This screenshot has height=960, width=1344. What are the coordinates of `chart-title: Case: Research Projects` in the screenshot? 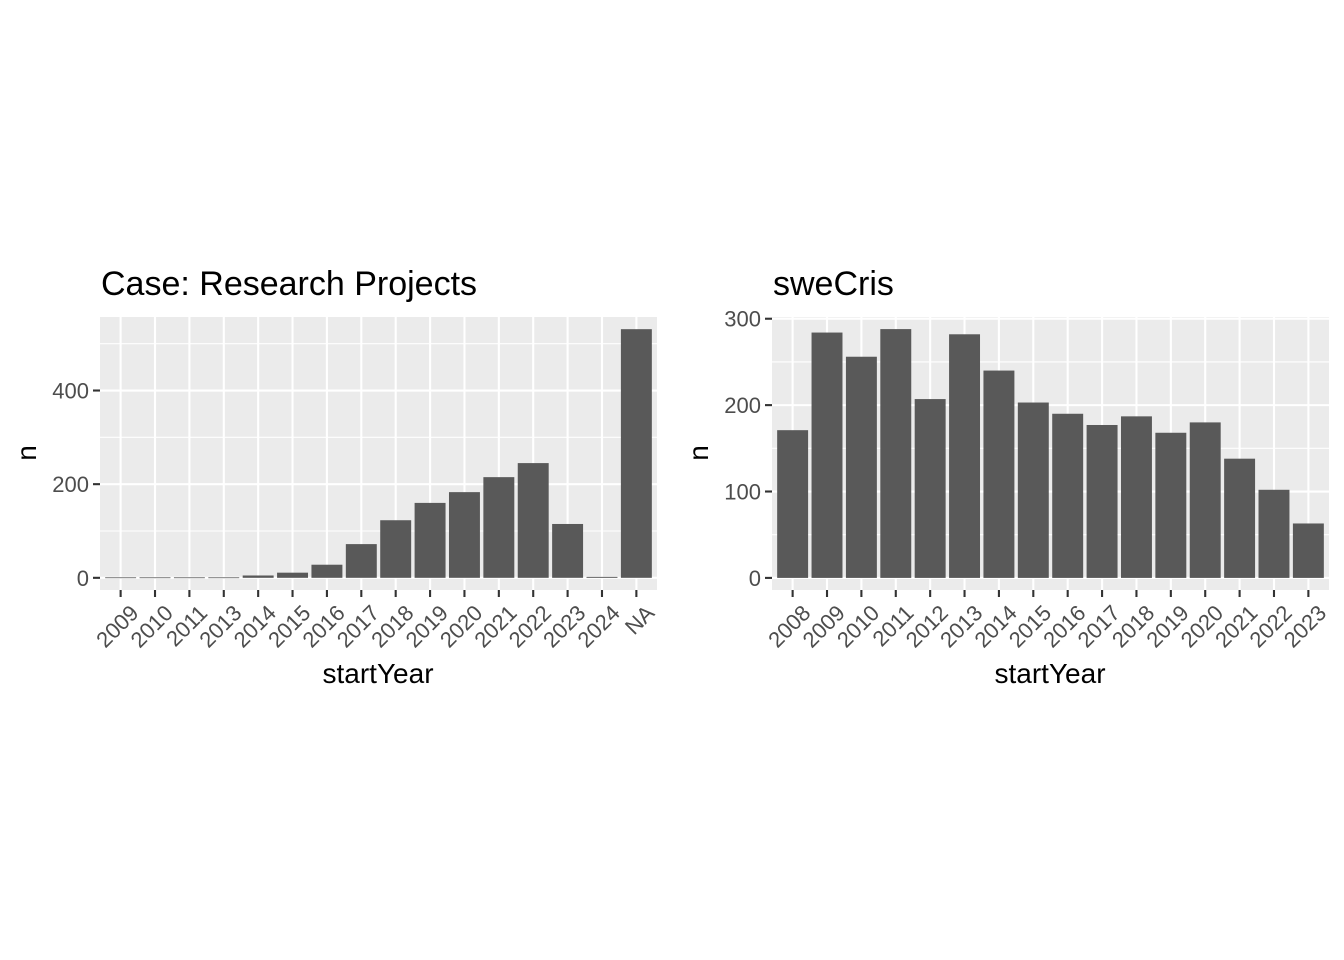 It's located at (289, 284).